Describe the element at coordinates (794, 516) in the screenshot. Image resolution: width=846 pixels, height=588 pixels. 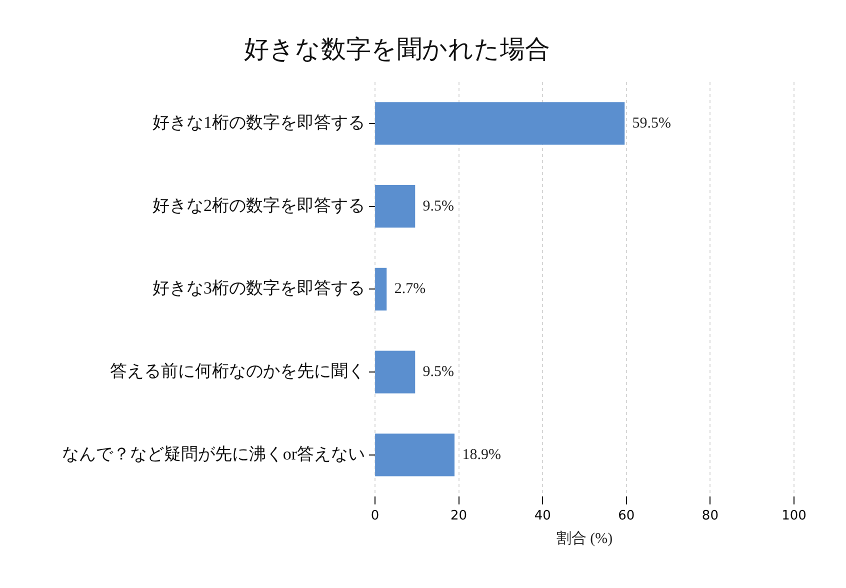
I see `x-tick-label: 100` at that location.